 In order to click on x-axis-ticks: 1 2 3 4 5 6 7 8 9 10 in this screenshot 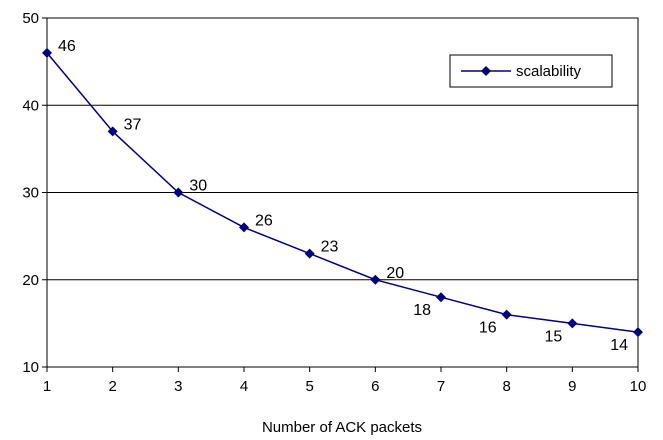, I will do `click(345, 381)`.